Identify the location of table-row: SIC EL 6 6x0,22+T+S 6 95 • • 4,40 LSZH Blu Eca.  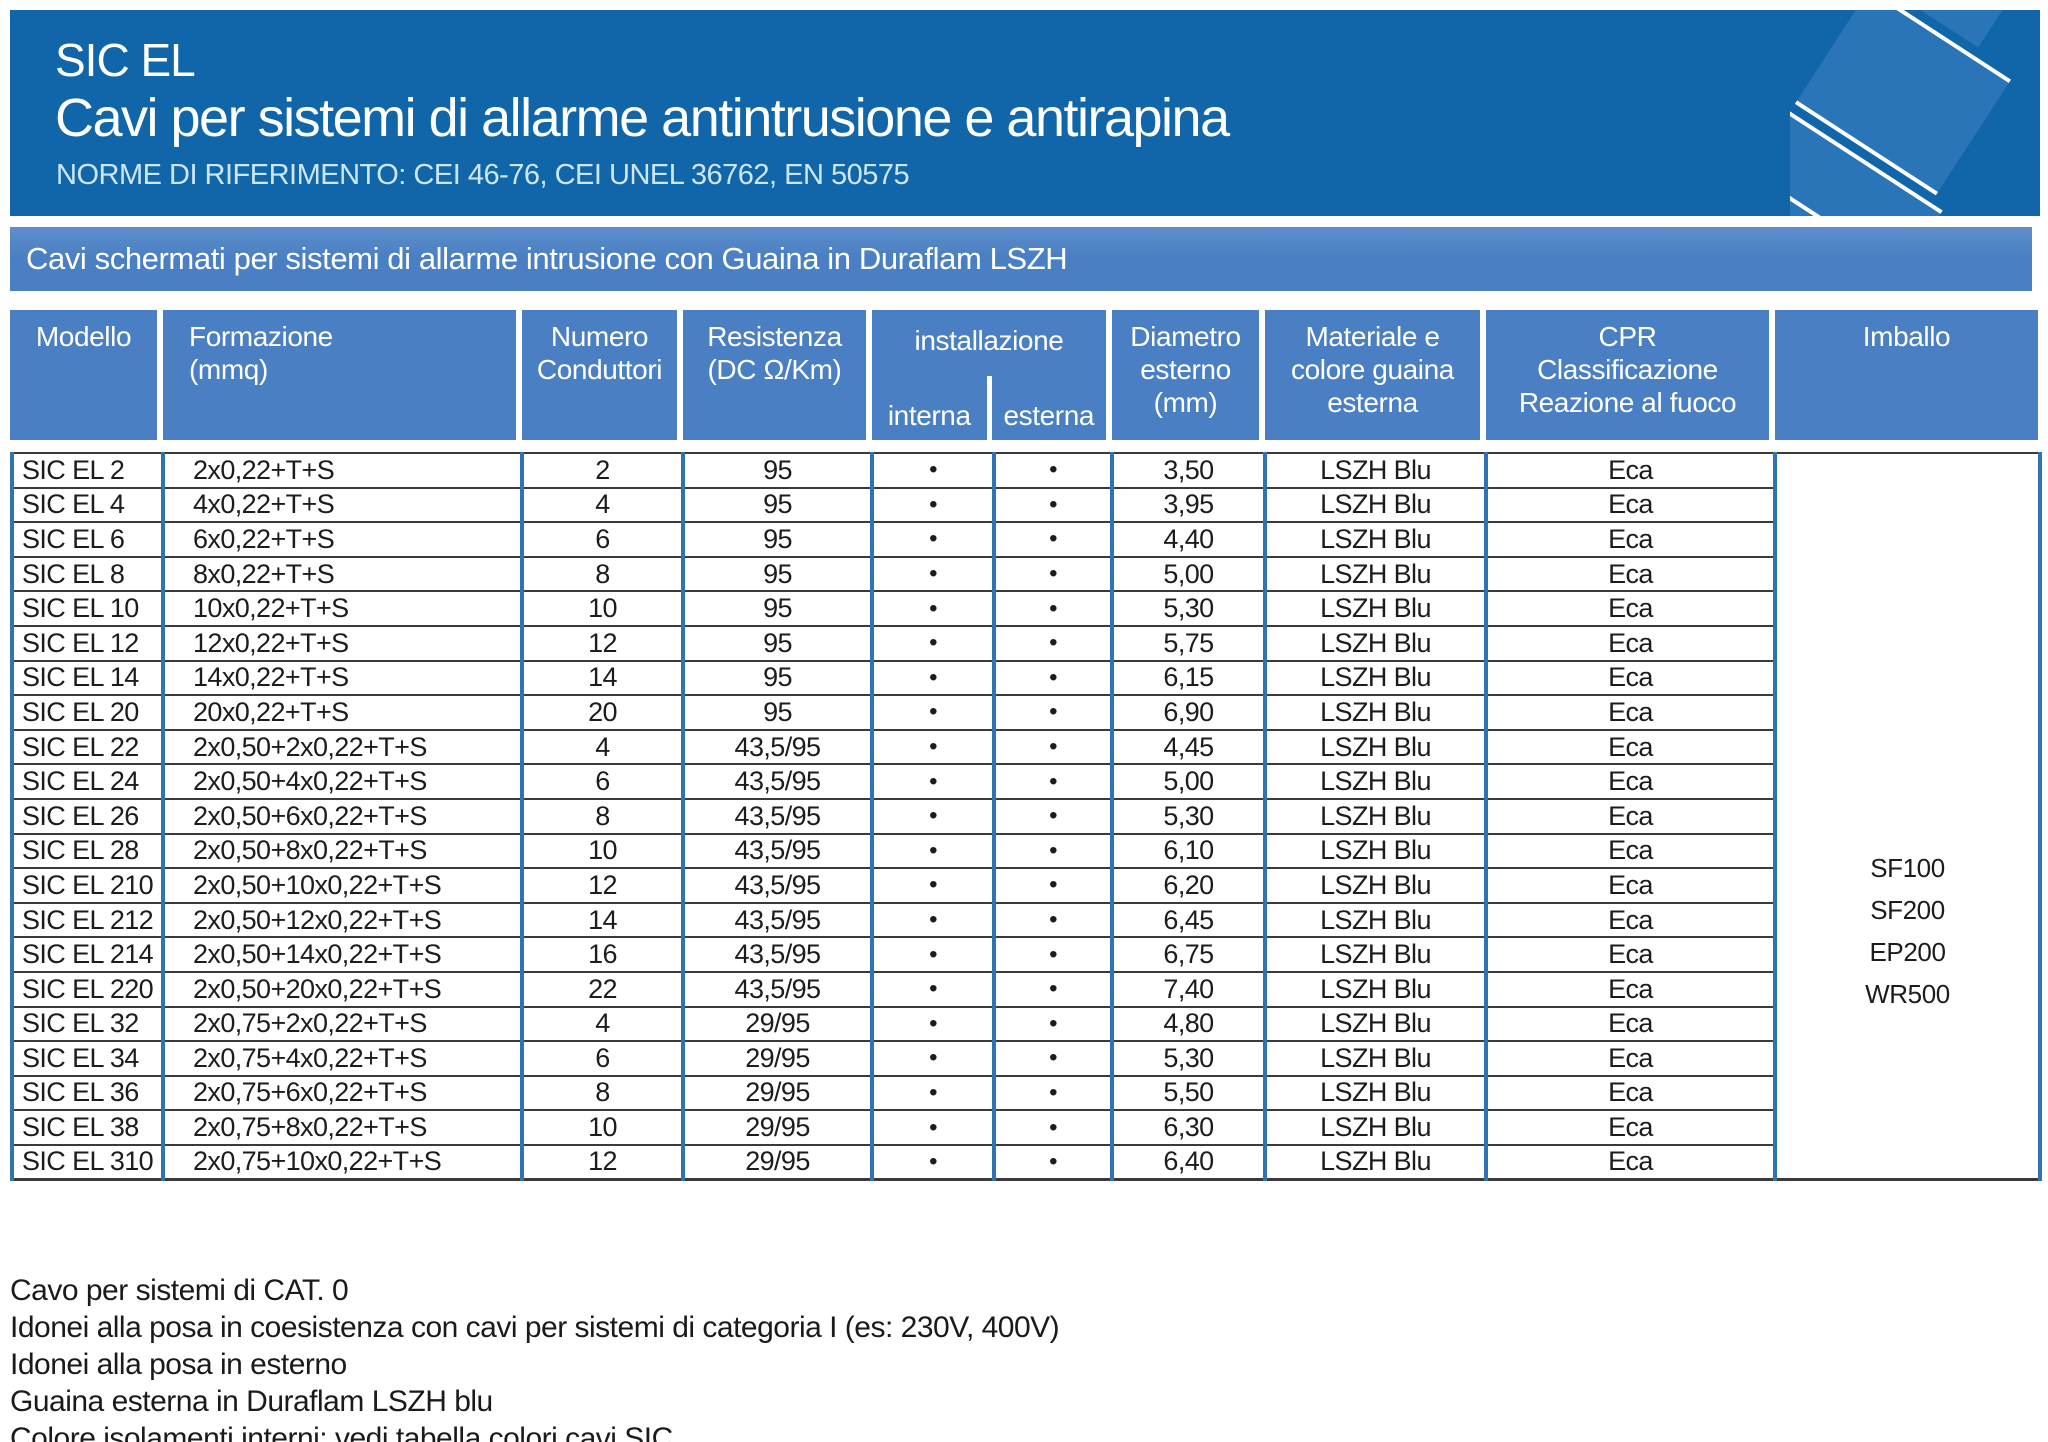
(1026, 540).